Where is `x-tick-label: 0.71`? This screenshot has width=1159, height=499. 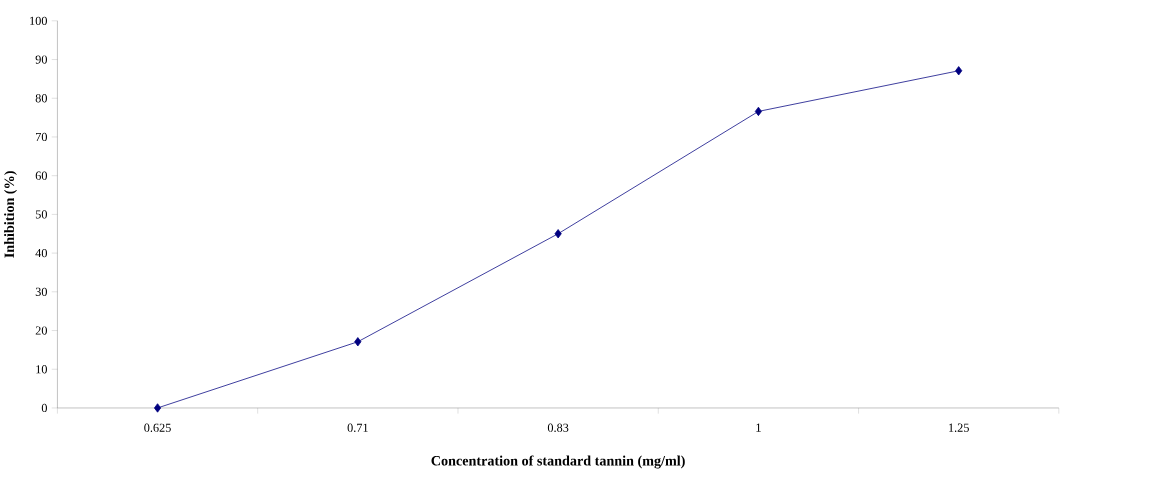
x-tick-label: 0.71 is located at coordinates (357, 427).